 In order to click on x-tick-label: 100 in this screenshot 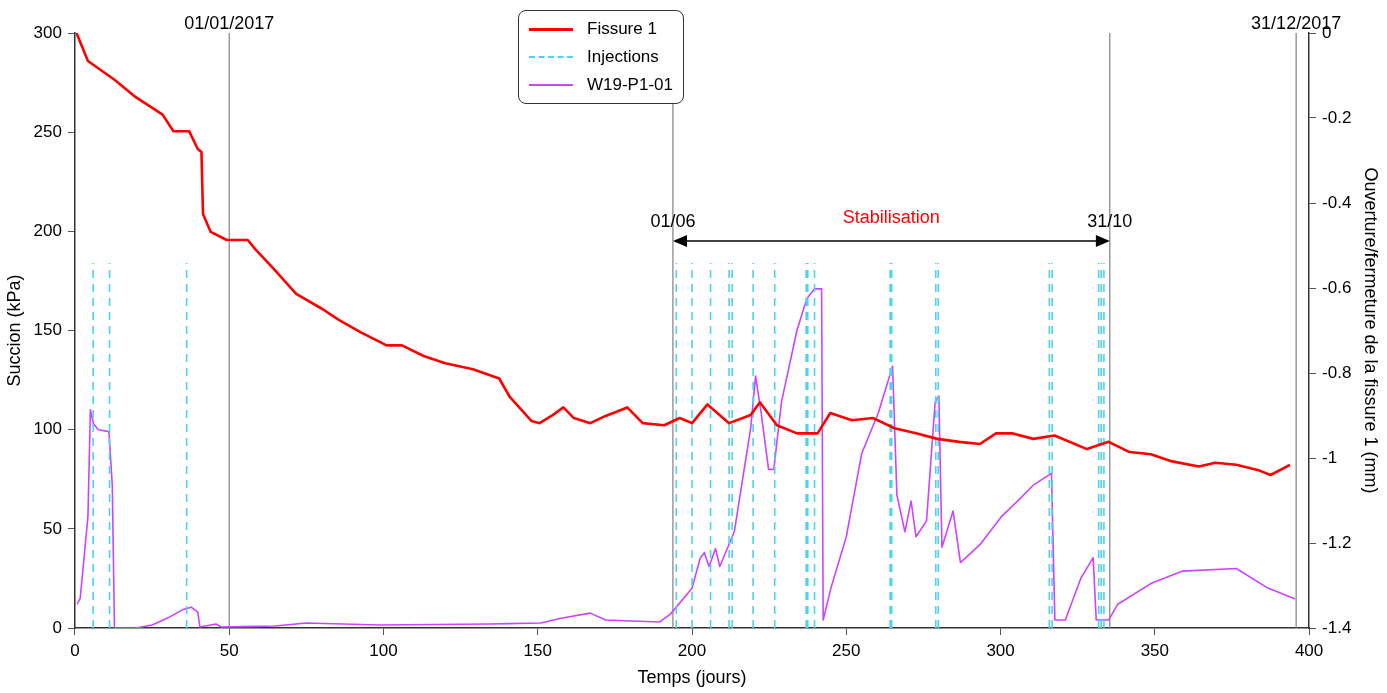, I will do `click(383, 650)`.